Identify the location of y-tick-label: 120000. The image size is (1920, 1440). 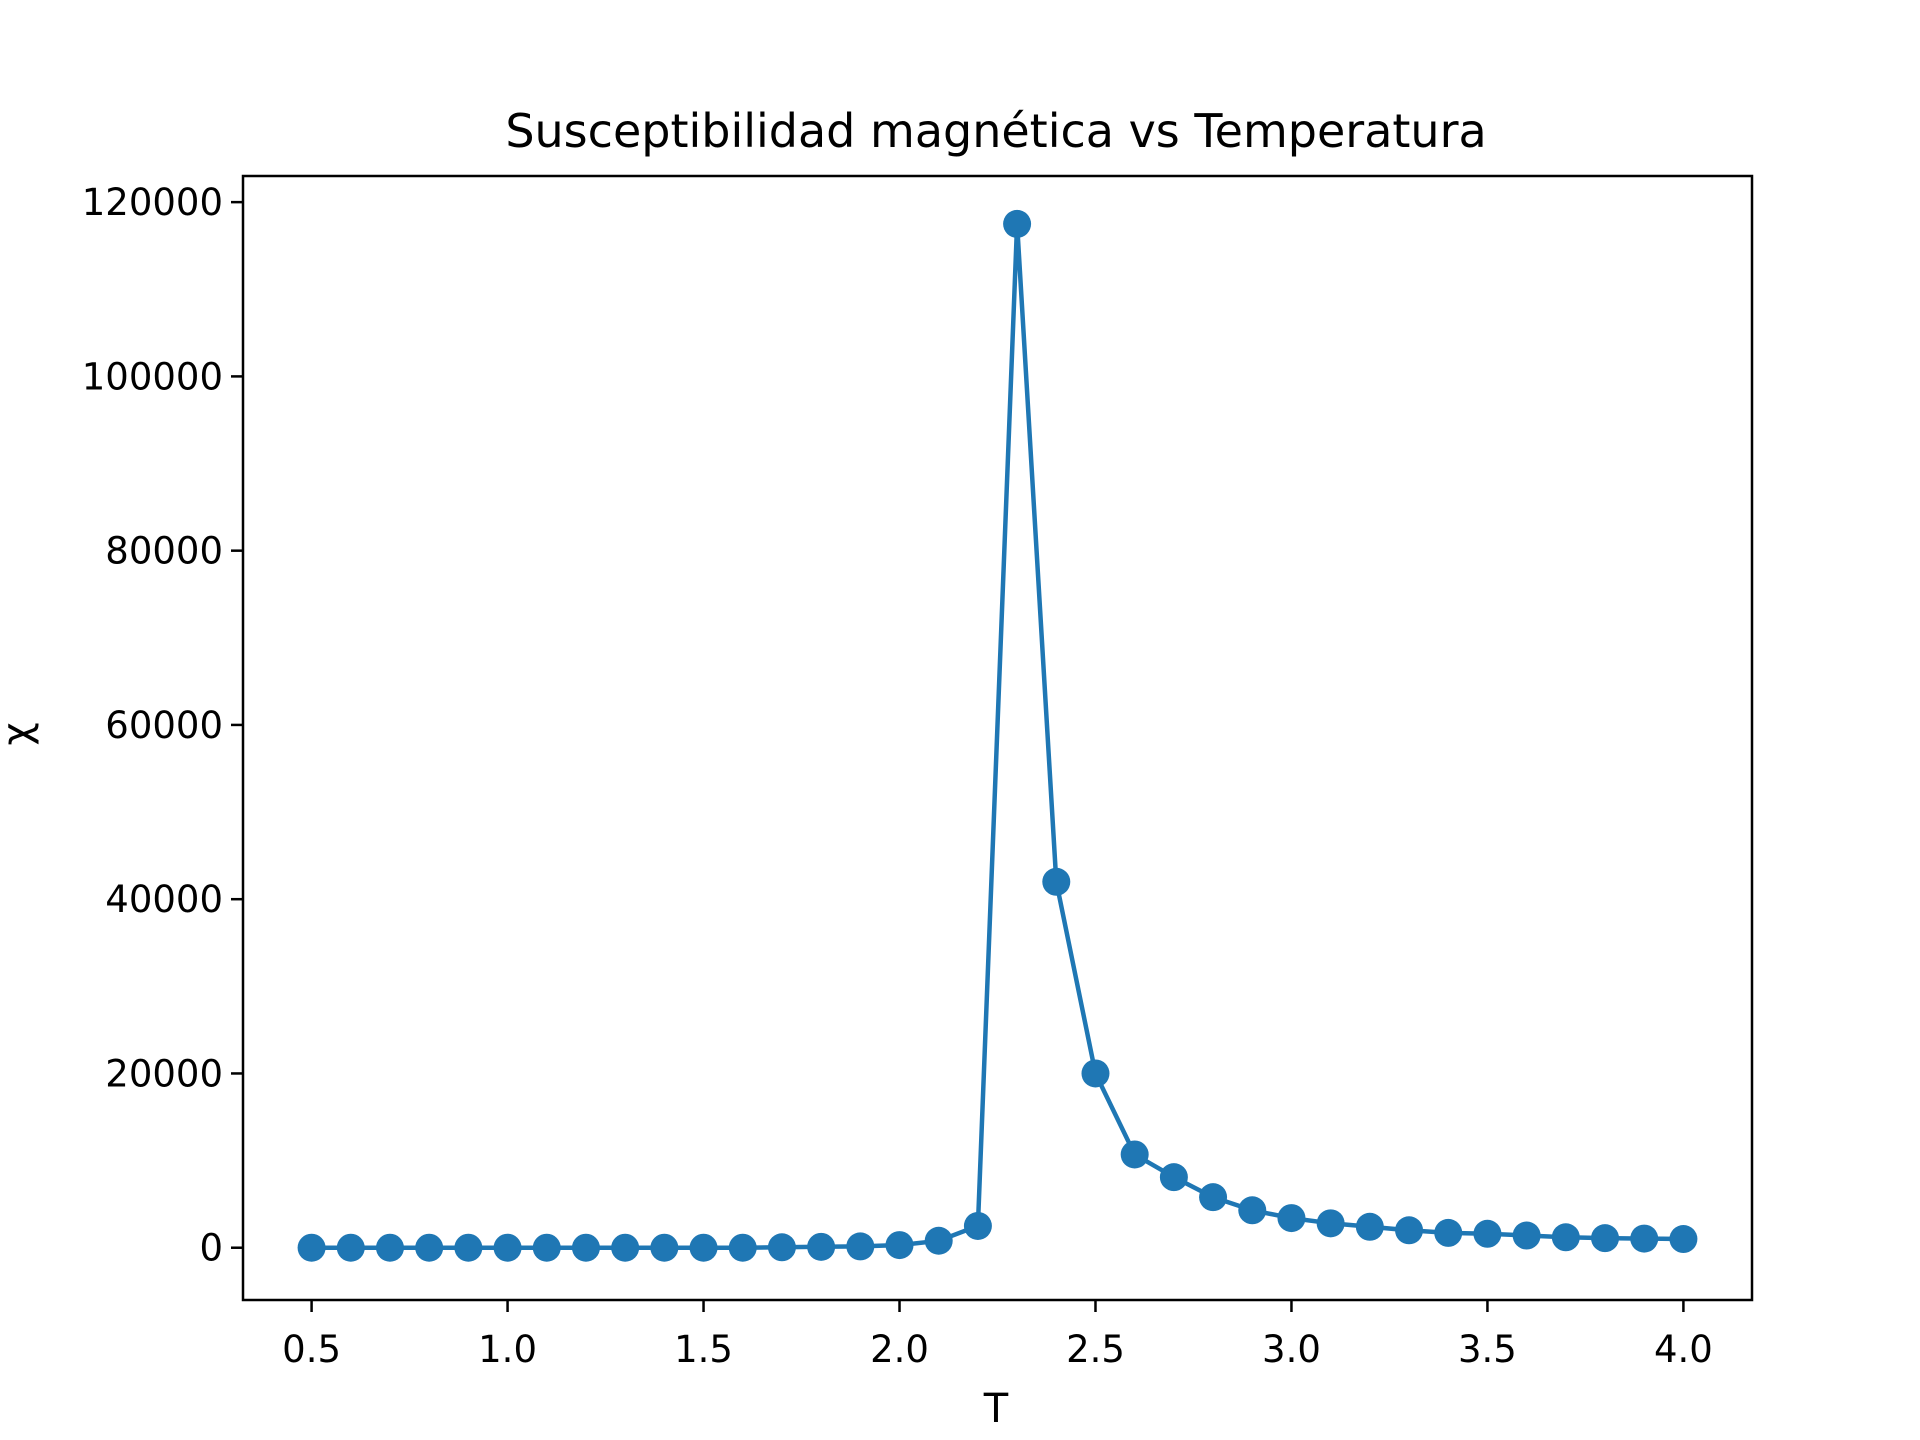
(152, 202).